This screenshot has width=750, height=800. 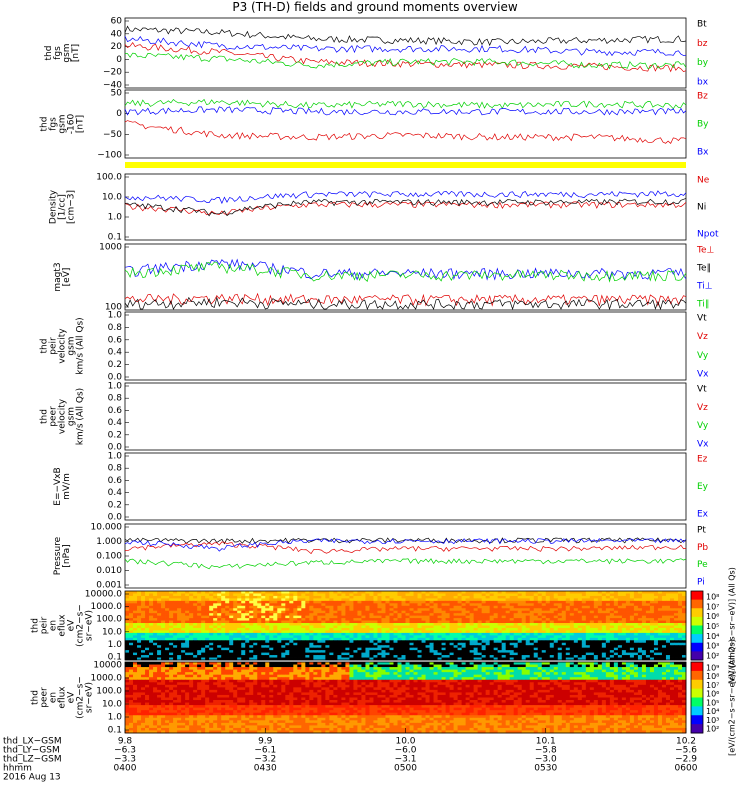 I want to click on series-line-Ne, so click(x=405, y=208).